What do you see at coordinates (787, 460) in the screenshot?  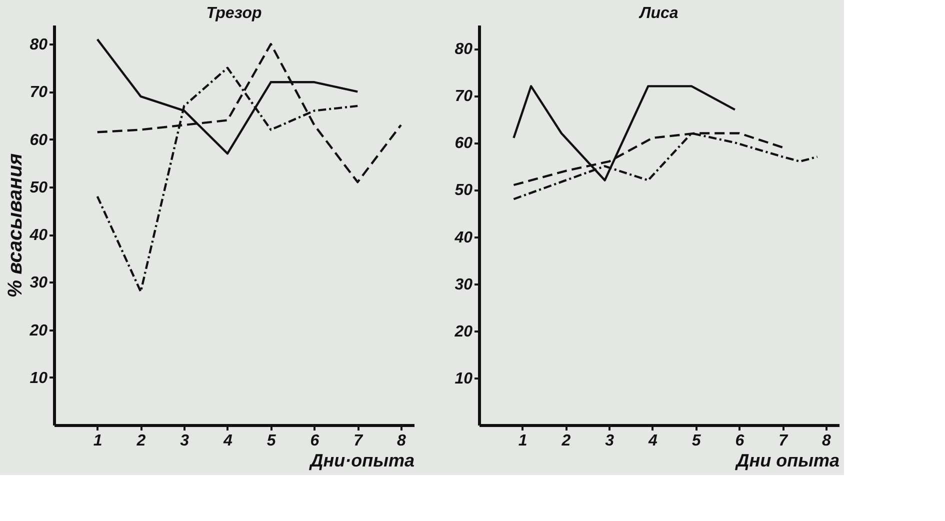 I see `x-axis-title: Дни опыта` at bounding box center [787, 460].